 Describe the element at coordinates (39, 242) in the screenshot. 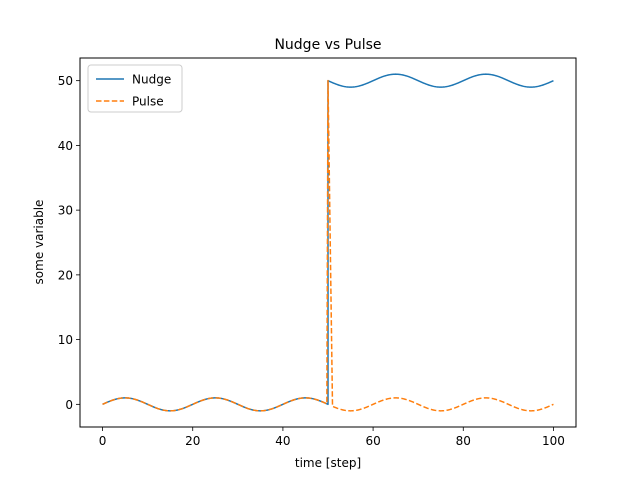

I see `y-axis-label: some variable` at that location.